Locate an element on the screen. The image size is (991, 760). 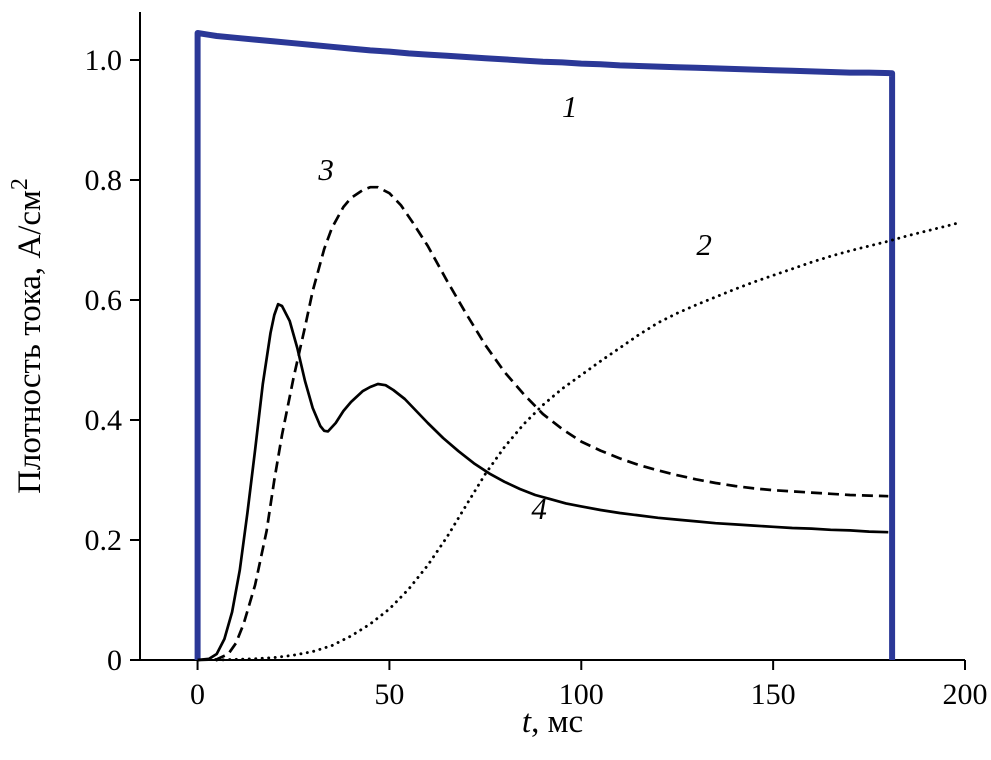
series-4-label: 4 is located at coordinates (539, 508).